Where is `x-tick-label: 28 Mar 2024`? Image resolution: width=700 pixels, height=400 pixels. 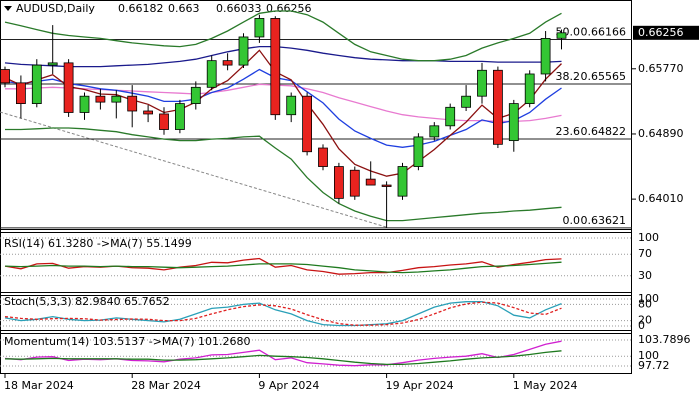
x-tick-label: 28 Mar 2024 is located at coordinates (166, 385).